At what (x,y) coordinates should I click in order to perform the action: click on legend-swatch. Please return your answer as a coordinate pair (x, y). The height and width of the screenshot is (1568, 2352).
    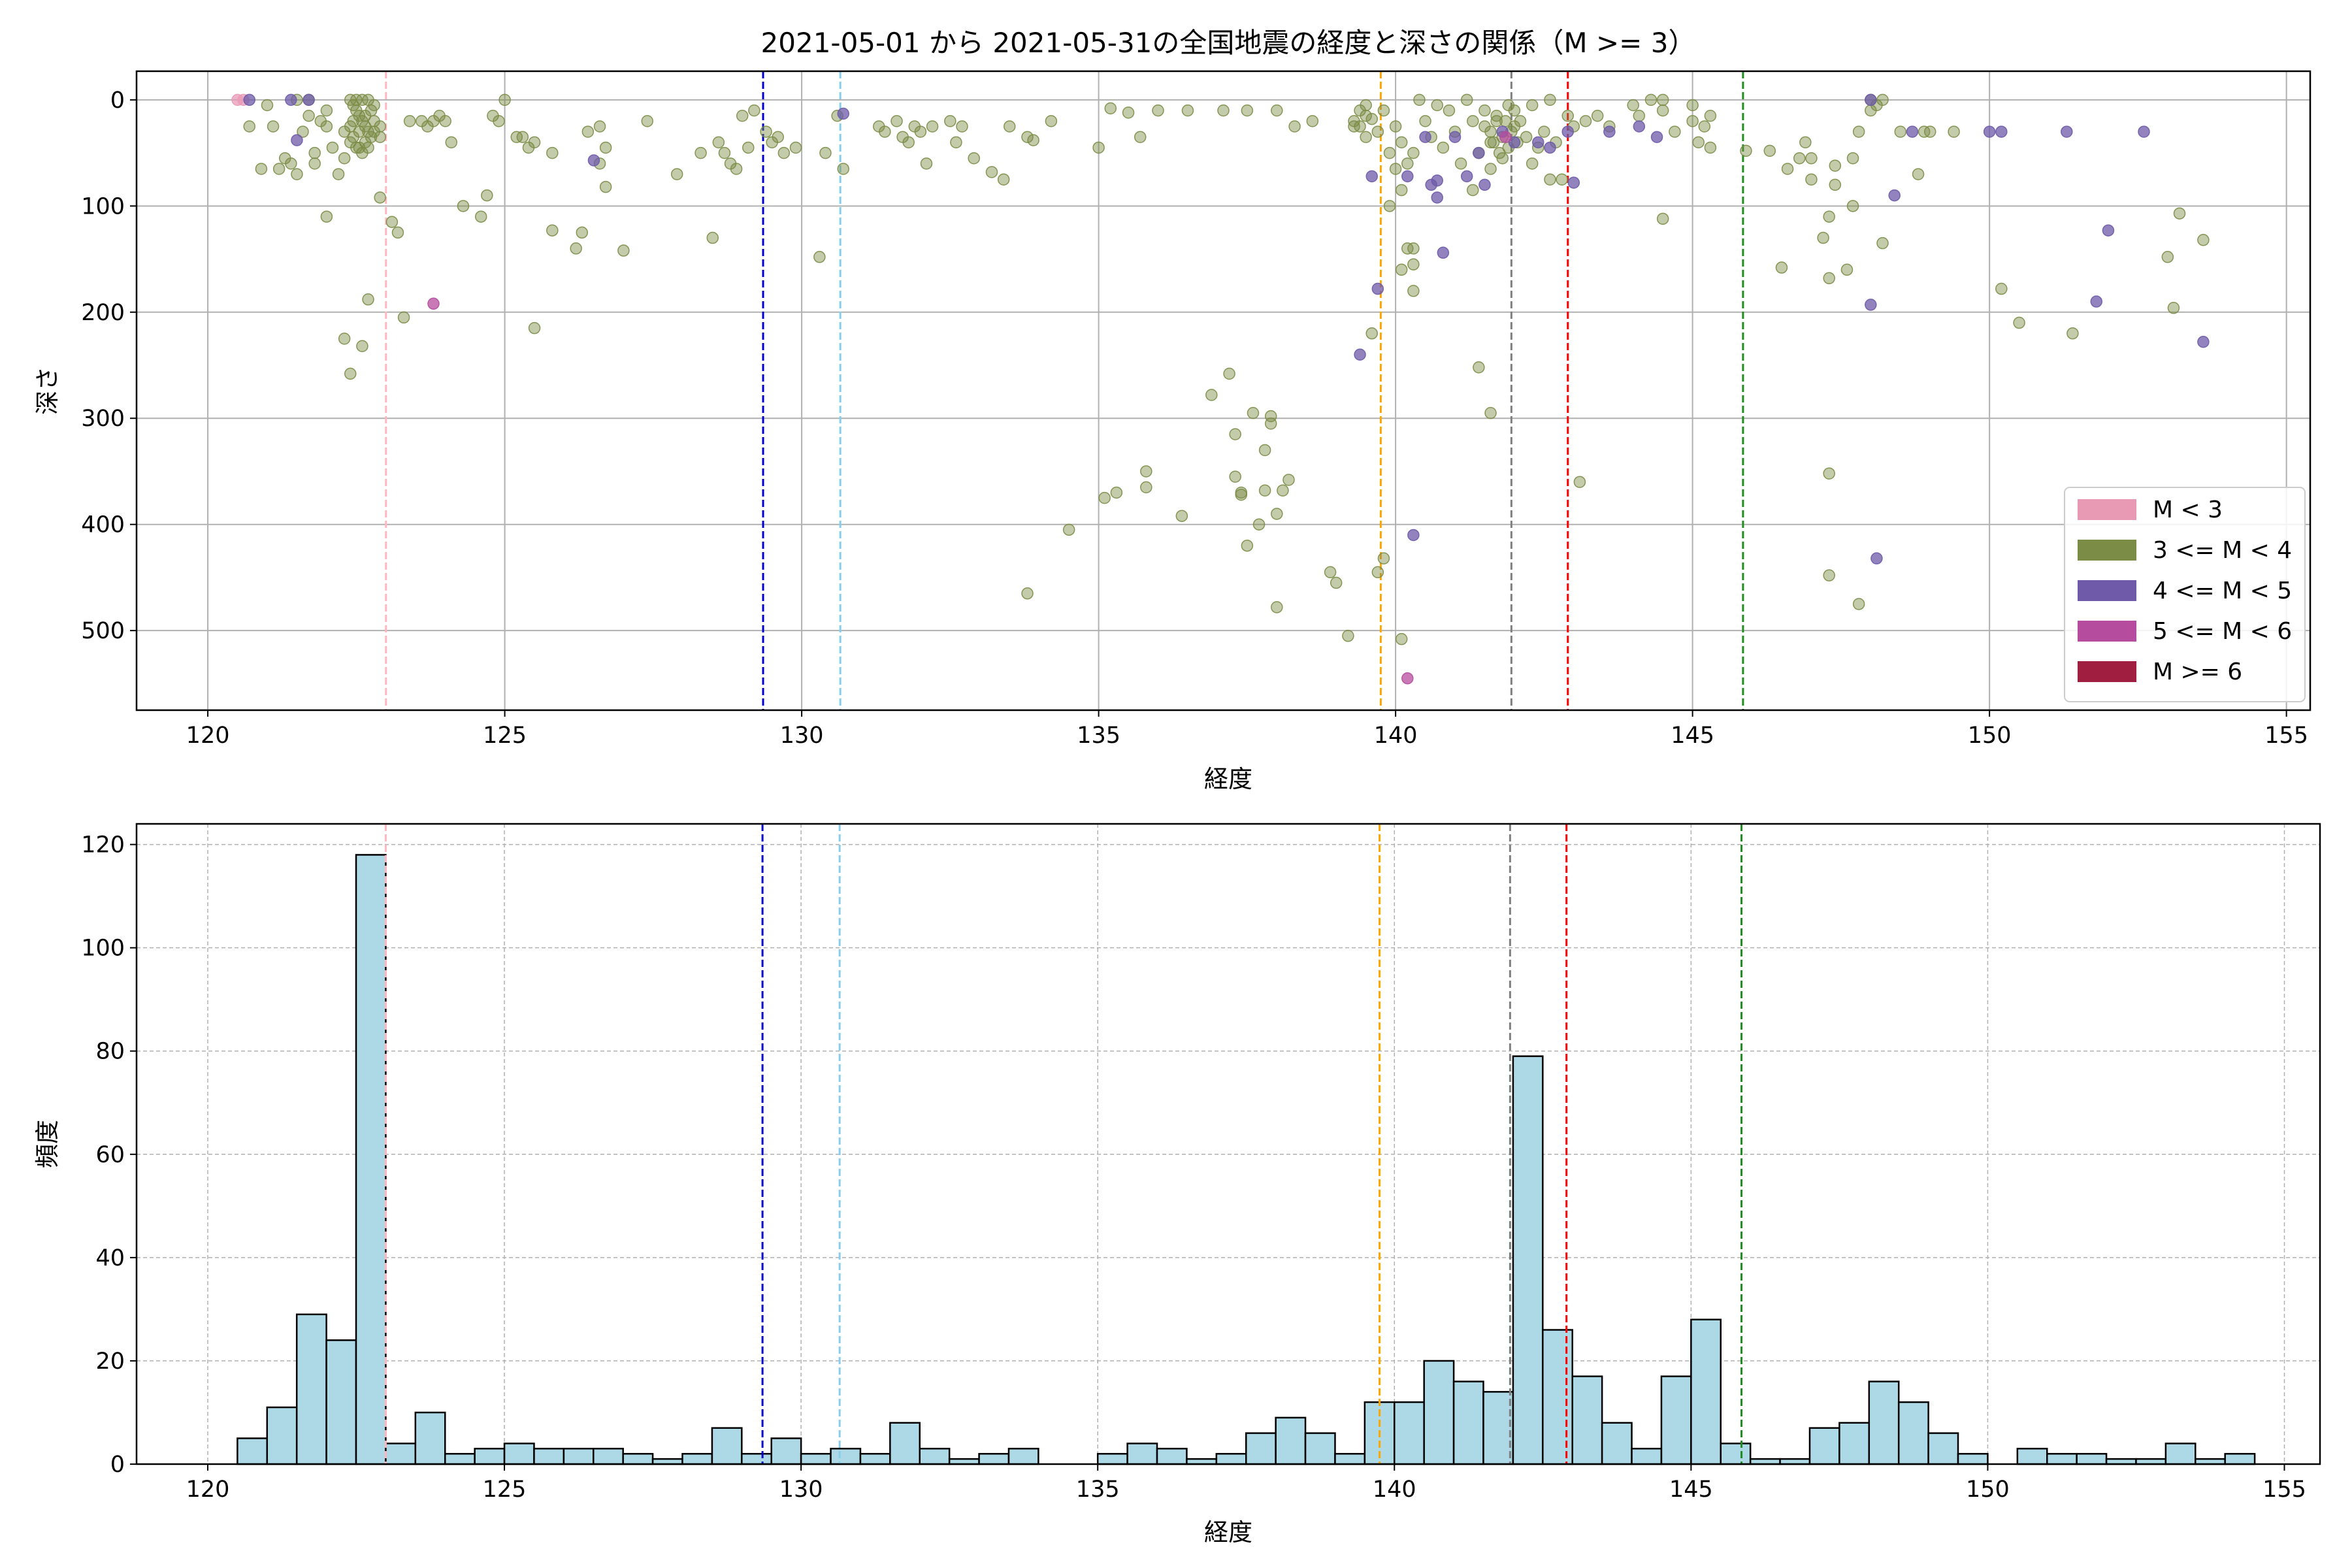
    Looking at the image, I should click on (2107, 509).